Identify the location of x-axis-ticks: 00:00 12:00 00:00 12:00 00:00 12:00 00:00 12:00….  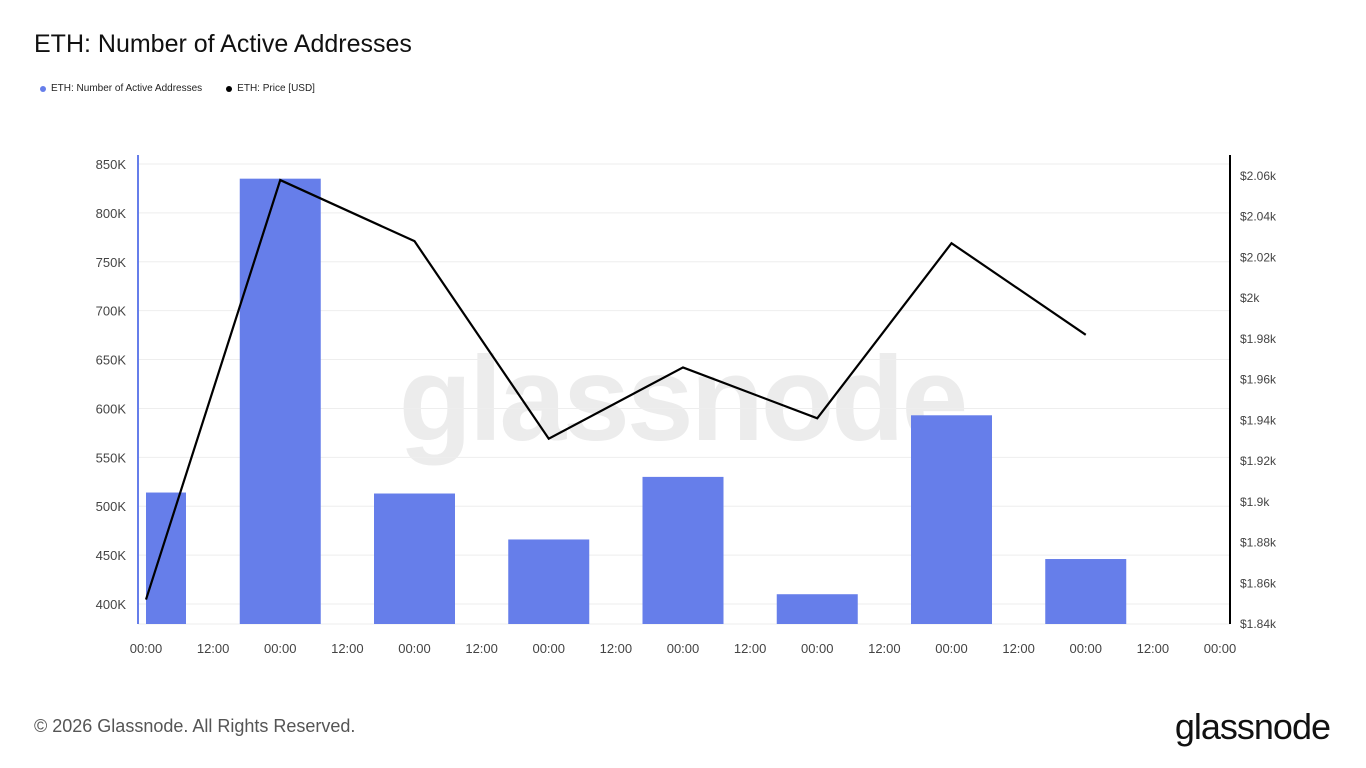
(683, 648).